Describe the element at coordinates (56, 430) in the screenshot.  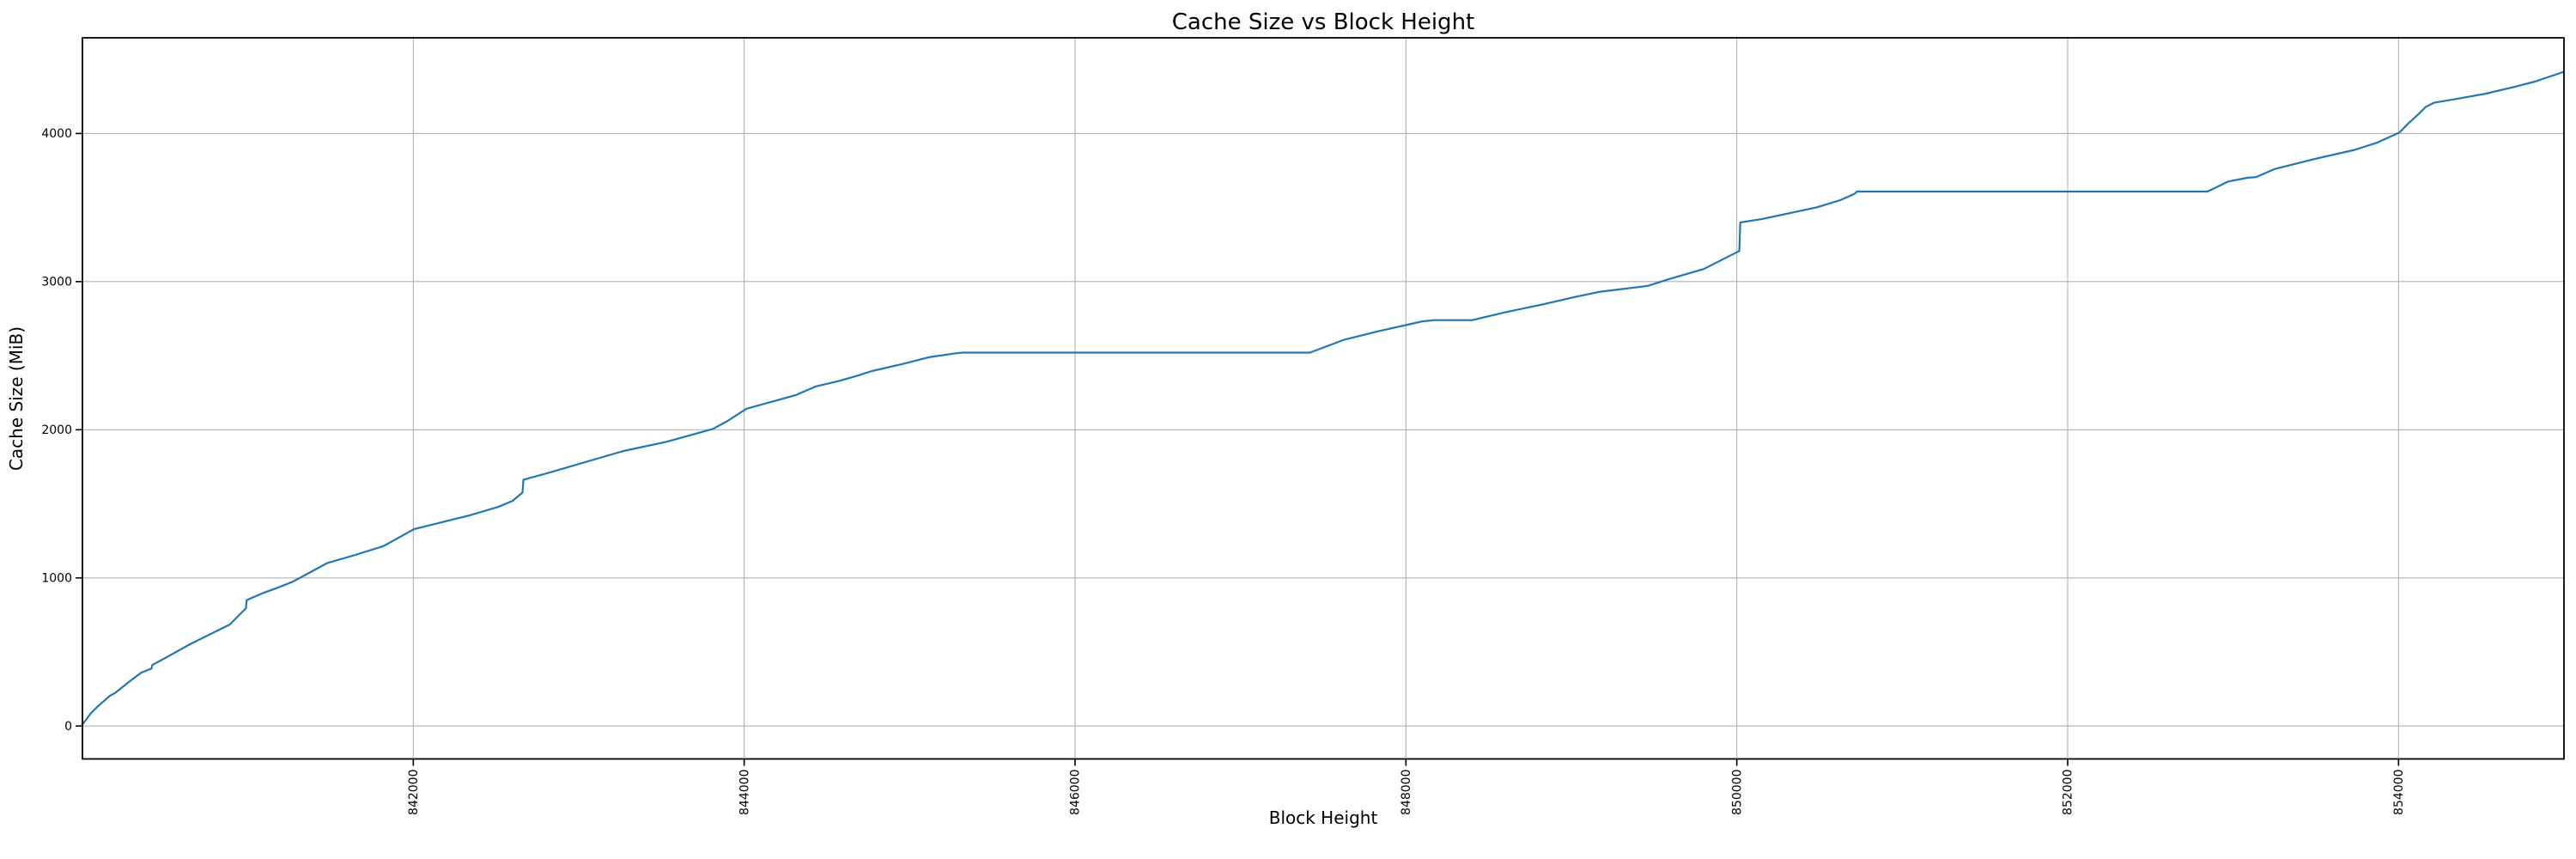
I see `y-tick-label: 2000` at that location.